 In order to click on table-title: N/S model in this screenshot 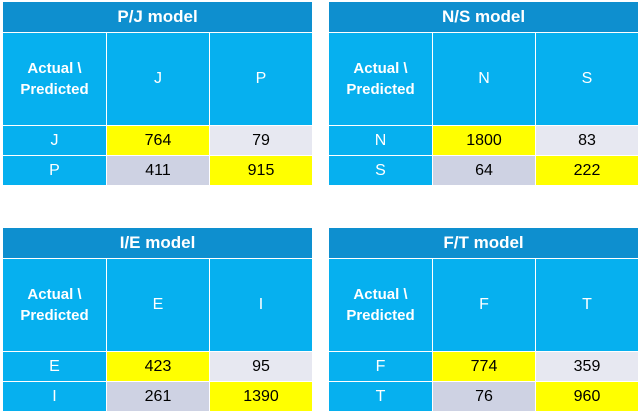, I will do `click(483, 17)`.